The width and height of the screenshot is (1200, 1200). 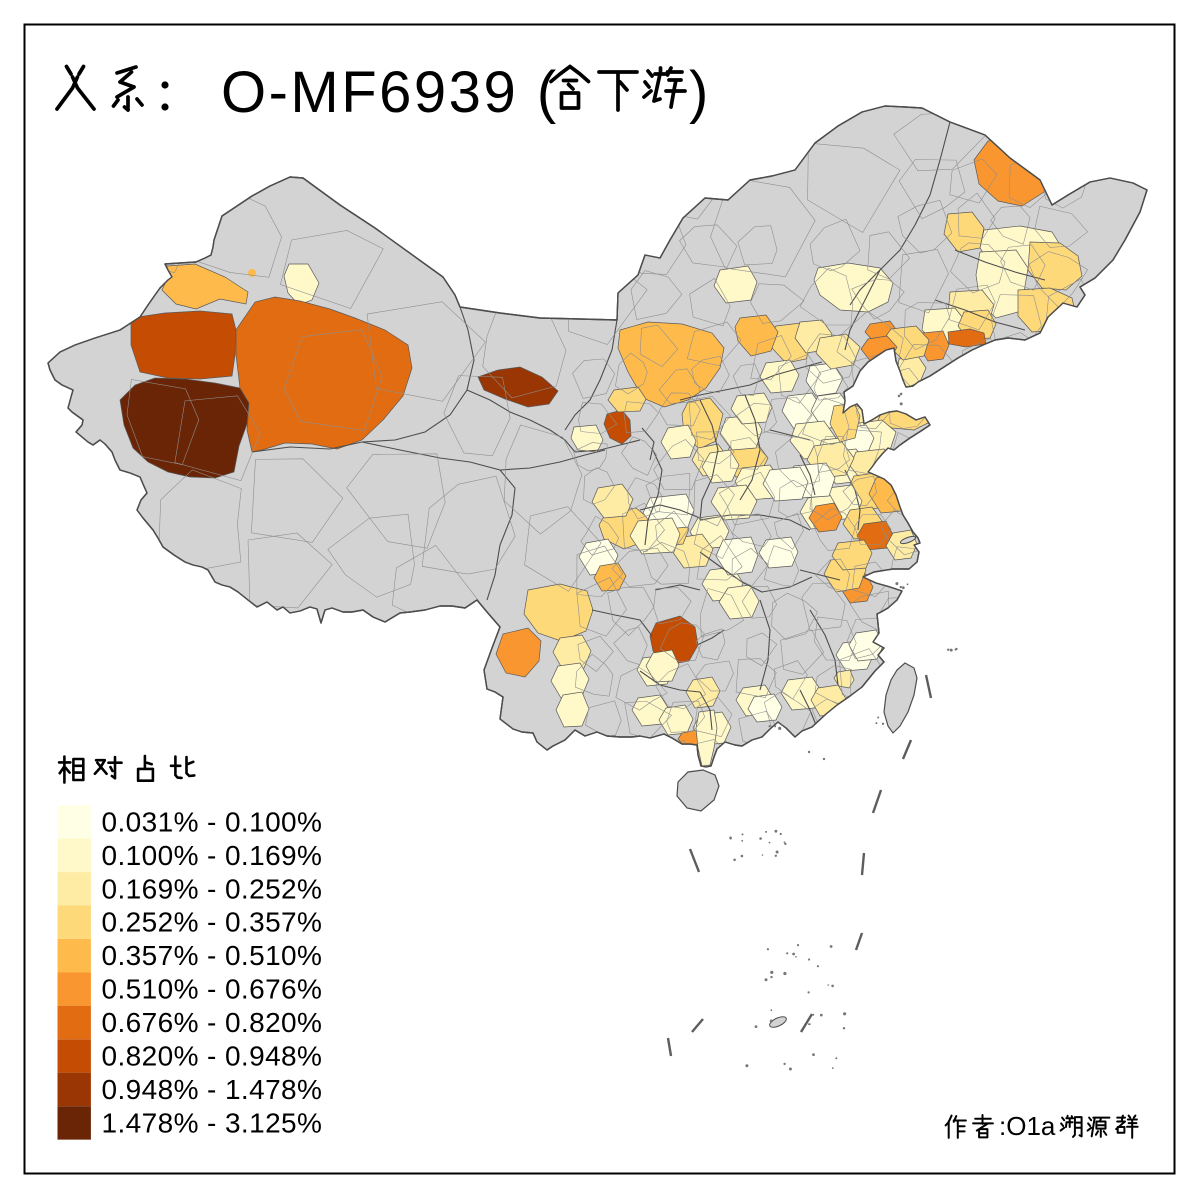 I want to click on svg-text: 0.169% - 0.252%, so click(x=212, y=888).